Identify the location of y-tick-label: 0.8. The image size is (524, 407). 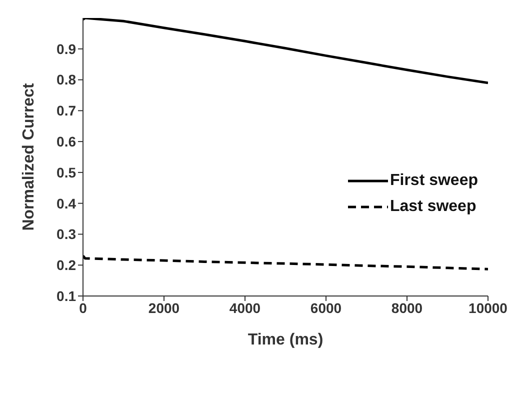
(66, 80).